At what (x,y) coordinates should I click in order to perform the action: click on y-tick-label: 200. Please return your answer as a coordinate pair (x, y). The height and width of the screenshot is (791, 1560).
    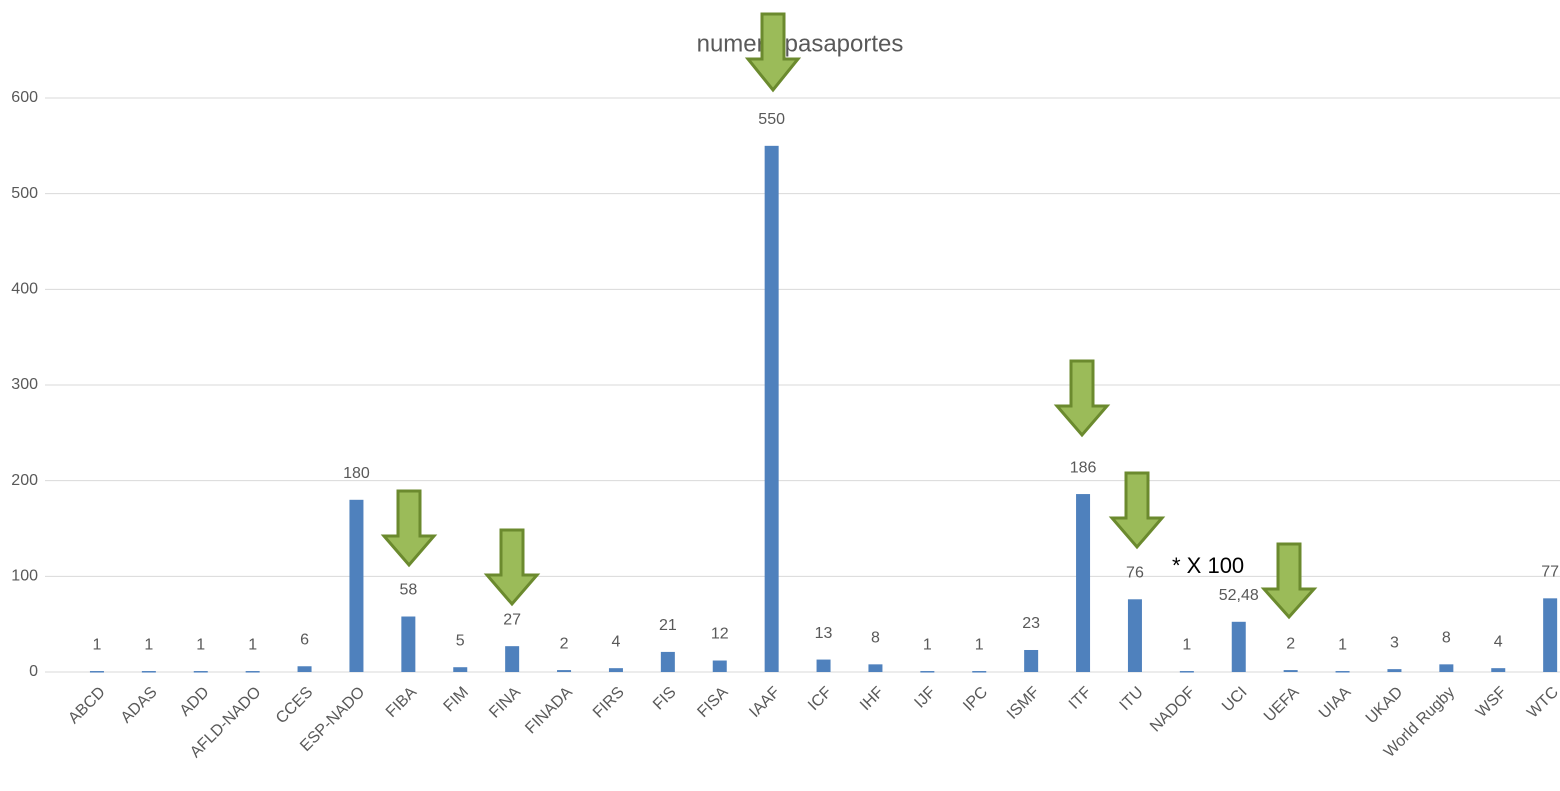
    Looking at the image, I should click on (24, 480).